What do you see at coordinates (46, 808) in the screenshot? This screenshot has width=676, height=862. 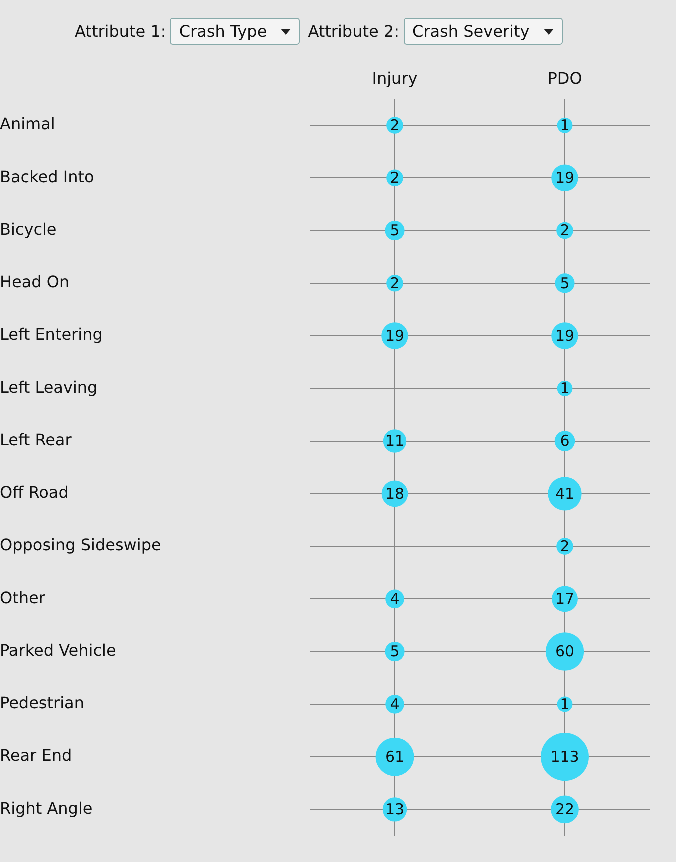 I see `y-tick-label: Right Angle` at bounding box center [46, 808].